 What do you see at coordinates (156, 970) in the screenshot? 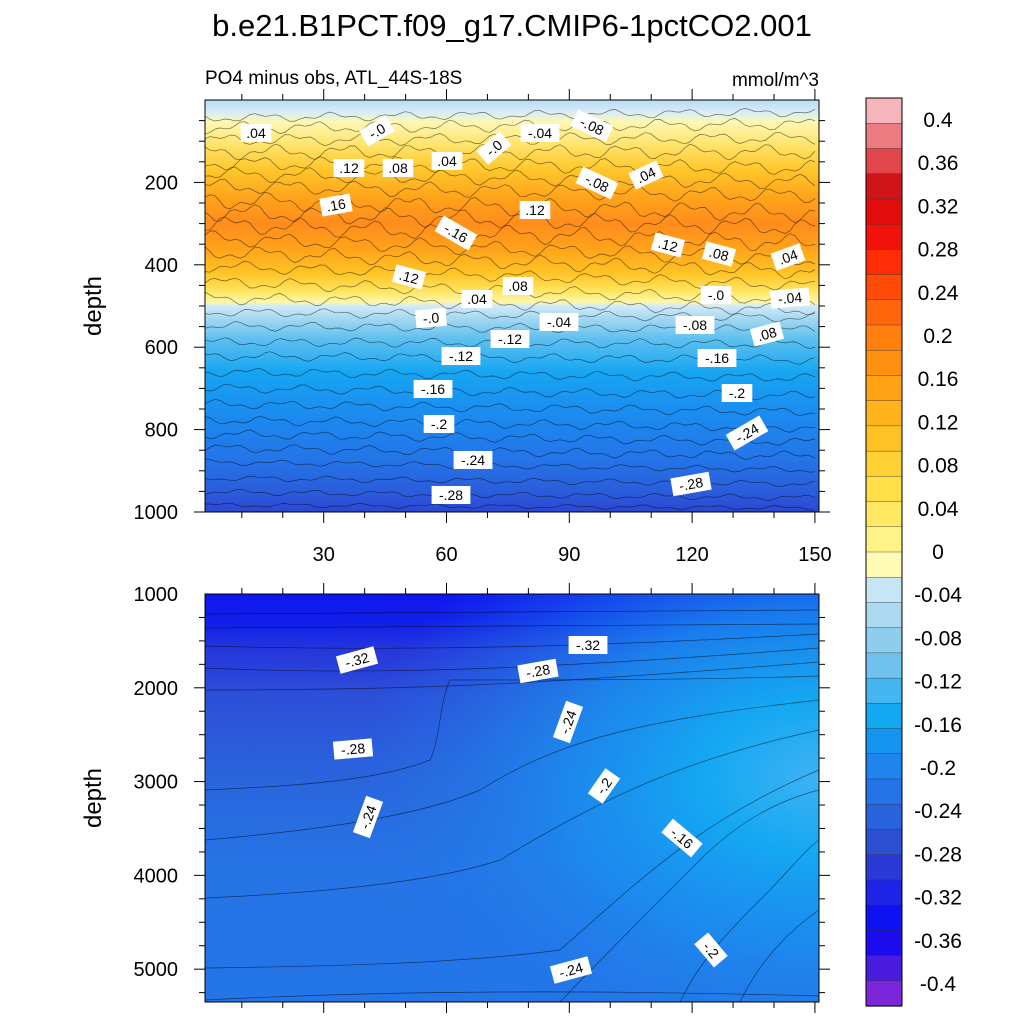
I see `y-tick-label: 5000` at bounding box center [156, 970].